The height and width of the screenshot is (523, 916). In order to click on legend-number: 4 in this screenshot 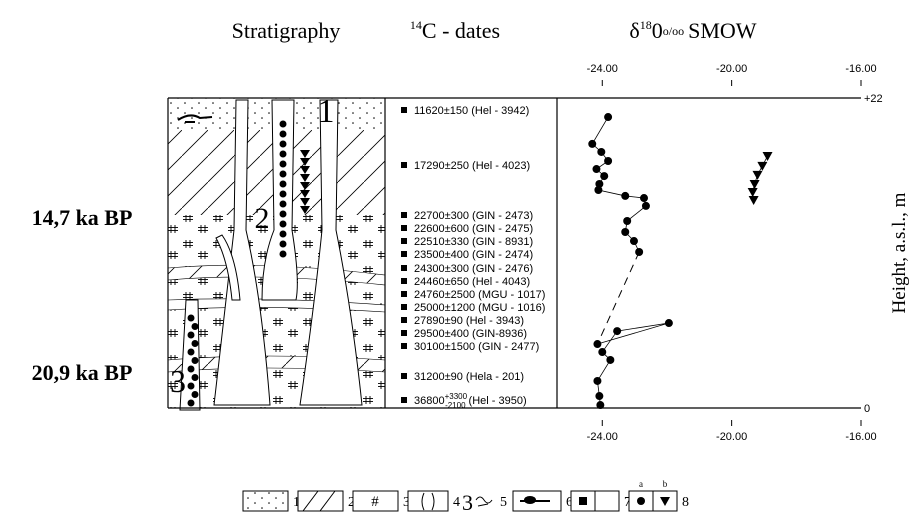, I will do `click(456, 502)`.